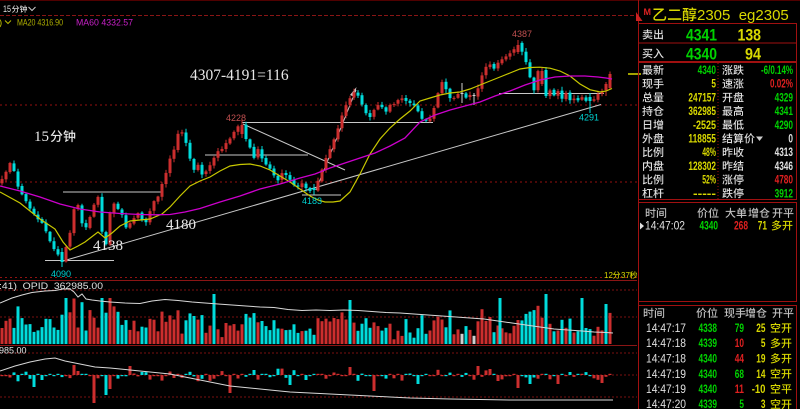  Describe the element at coordinates (61, 274) in the screenshot. I see `svg-text: 4090` at that location.